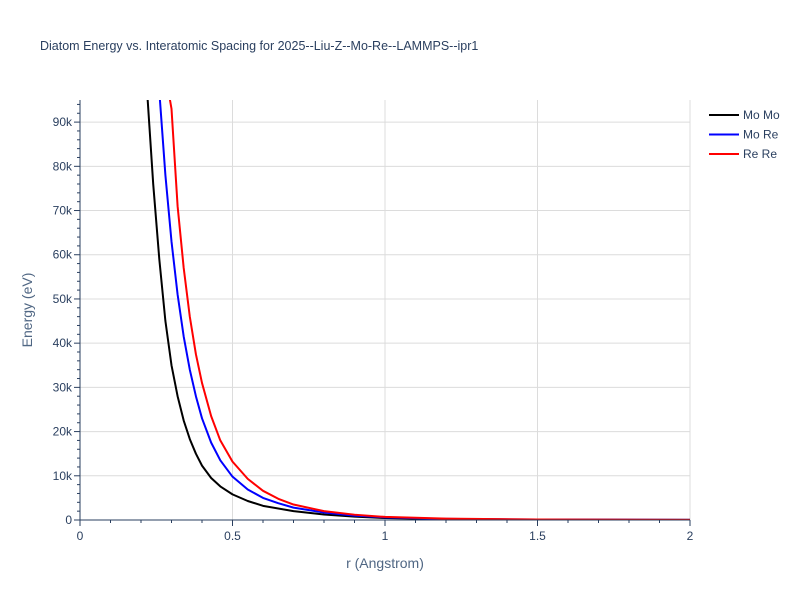  What do you see at coordinates (63, 122) in the screenshot?
I see `y-tick-label: 90k` at bounding box center [63, 122].